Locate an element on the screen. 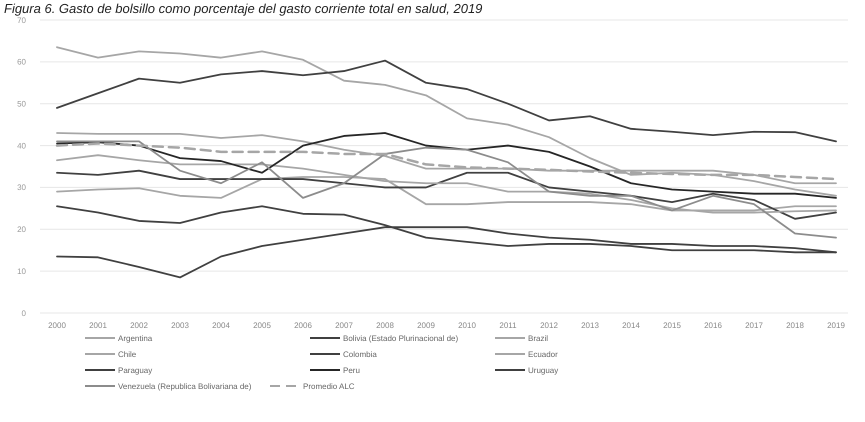 The image size is (865, 422). x-tick-label: 2014 is located at coordinates (631, 325).